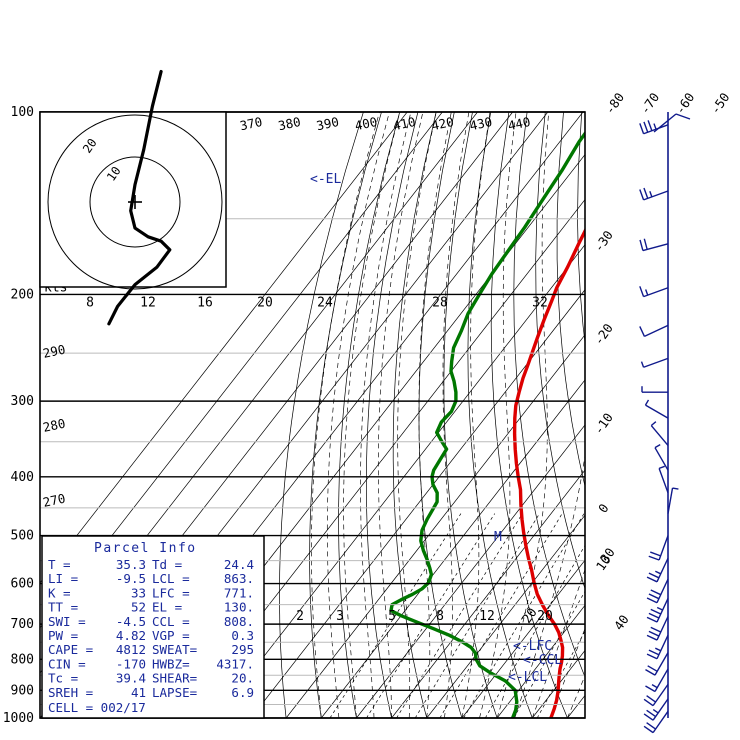 This screenshot has width=740, height=740. Describe the element at coordinates (131, 649) in the screenshot. I see `parcel-value: 4812` at that location.